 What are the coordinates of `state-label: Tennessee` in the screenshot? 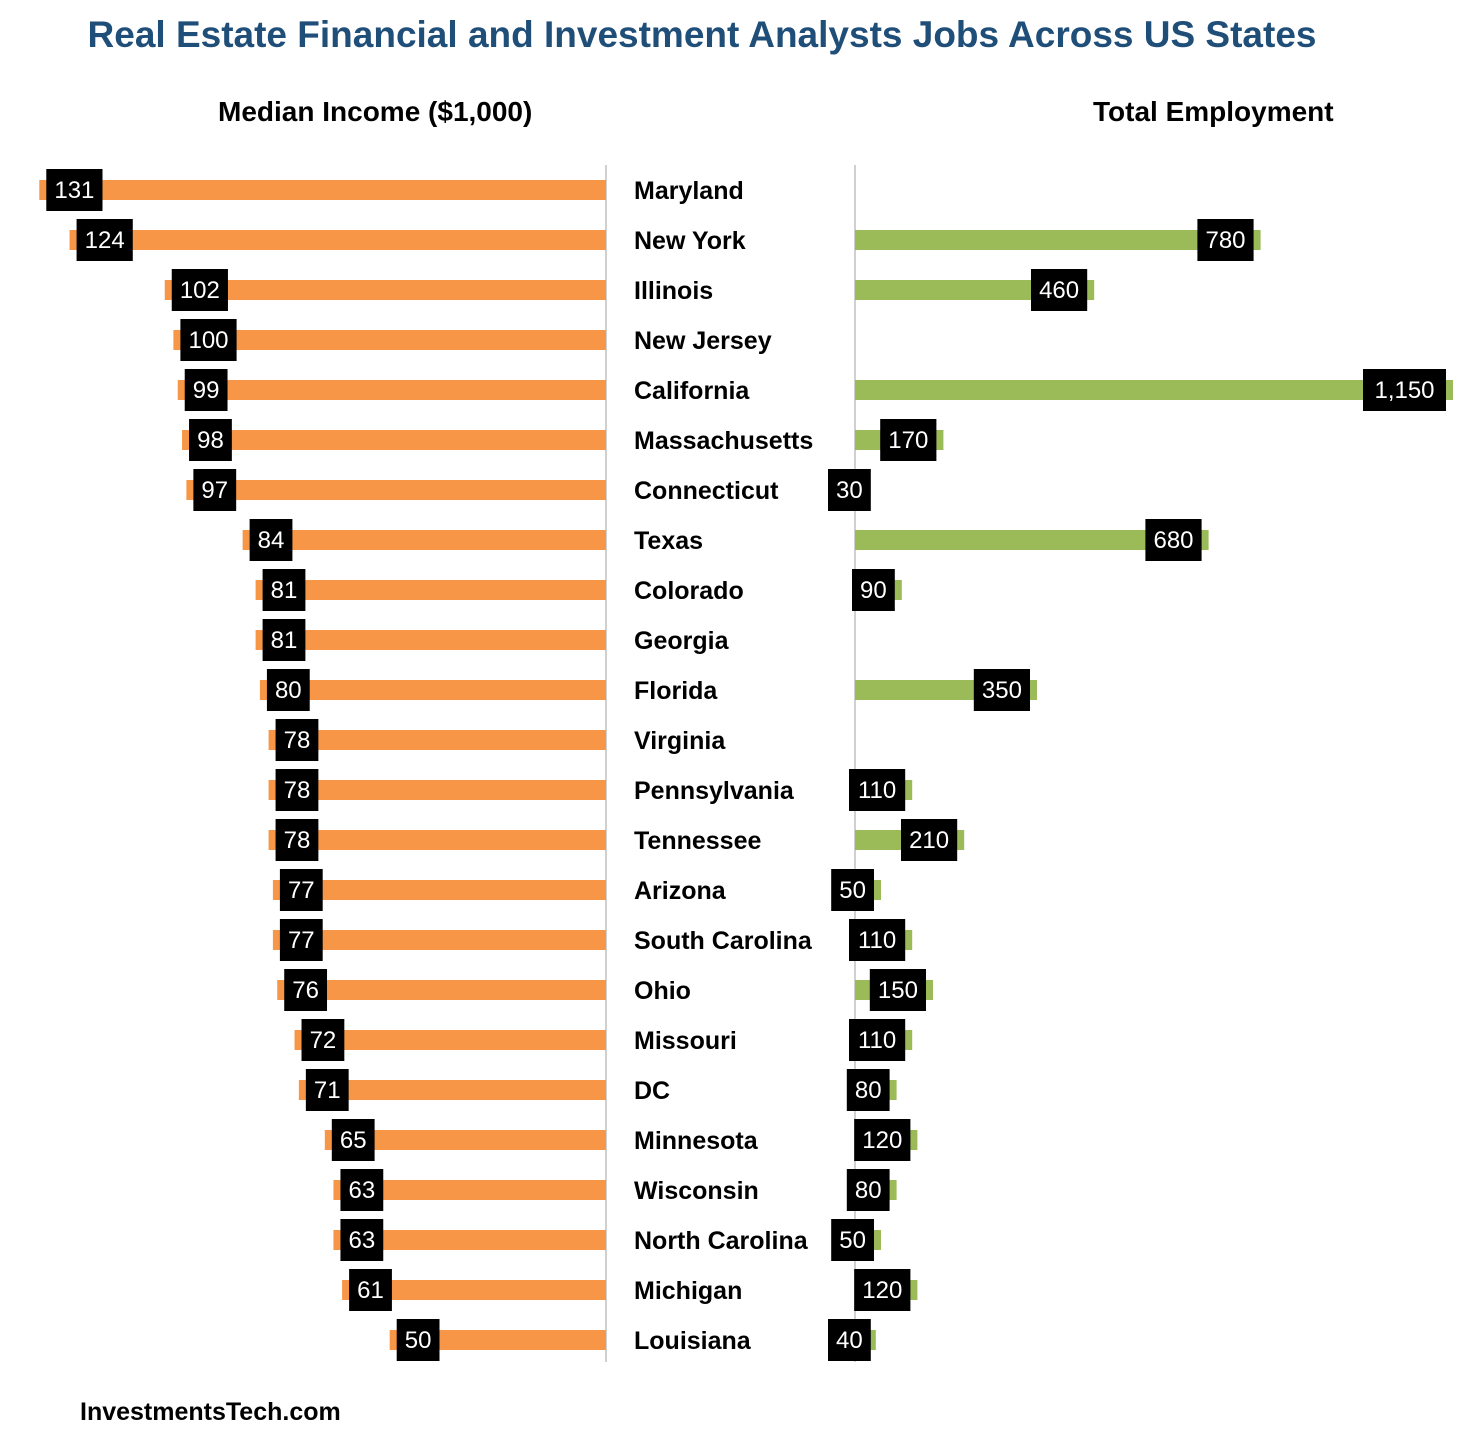 It's located at (697, 841).